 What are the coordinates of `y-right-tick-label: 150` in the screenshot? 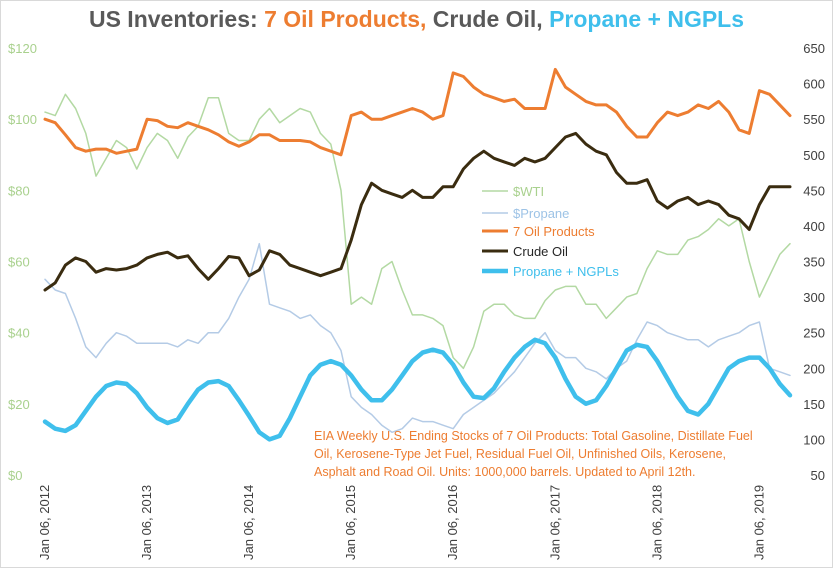 It's located at (814, 404).